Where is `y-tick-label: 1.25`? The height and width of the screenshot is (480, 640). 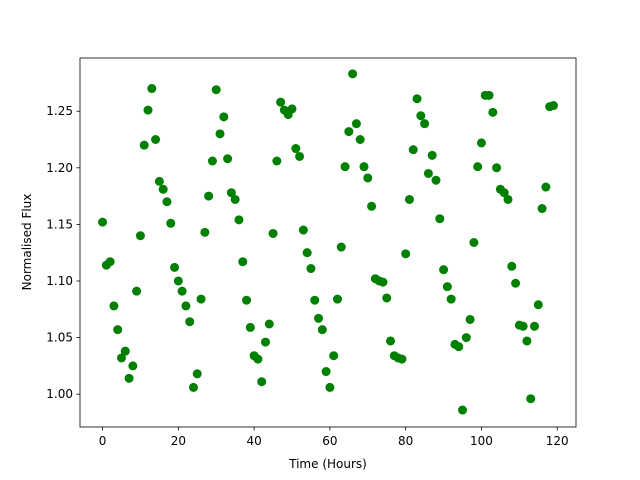
y-tick-label: 1.25 is located at coordinates (59, 111).